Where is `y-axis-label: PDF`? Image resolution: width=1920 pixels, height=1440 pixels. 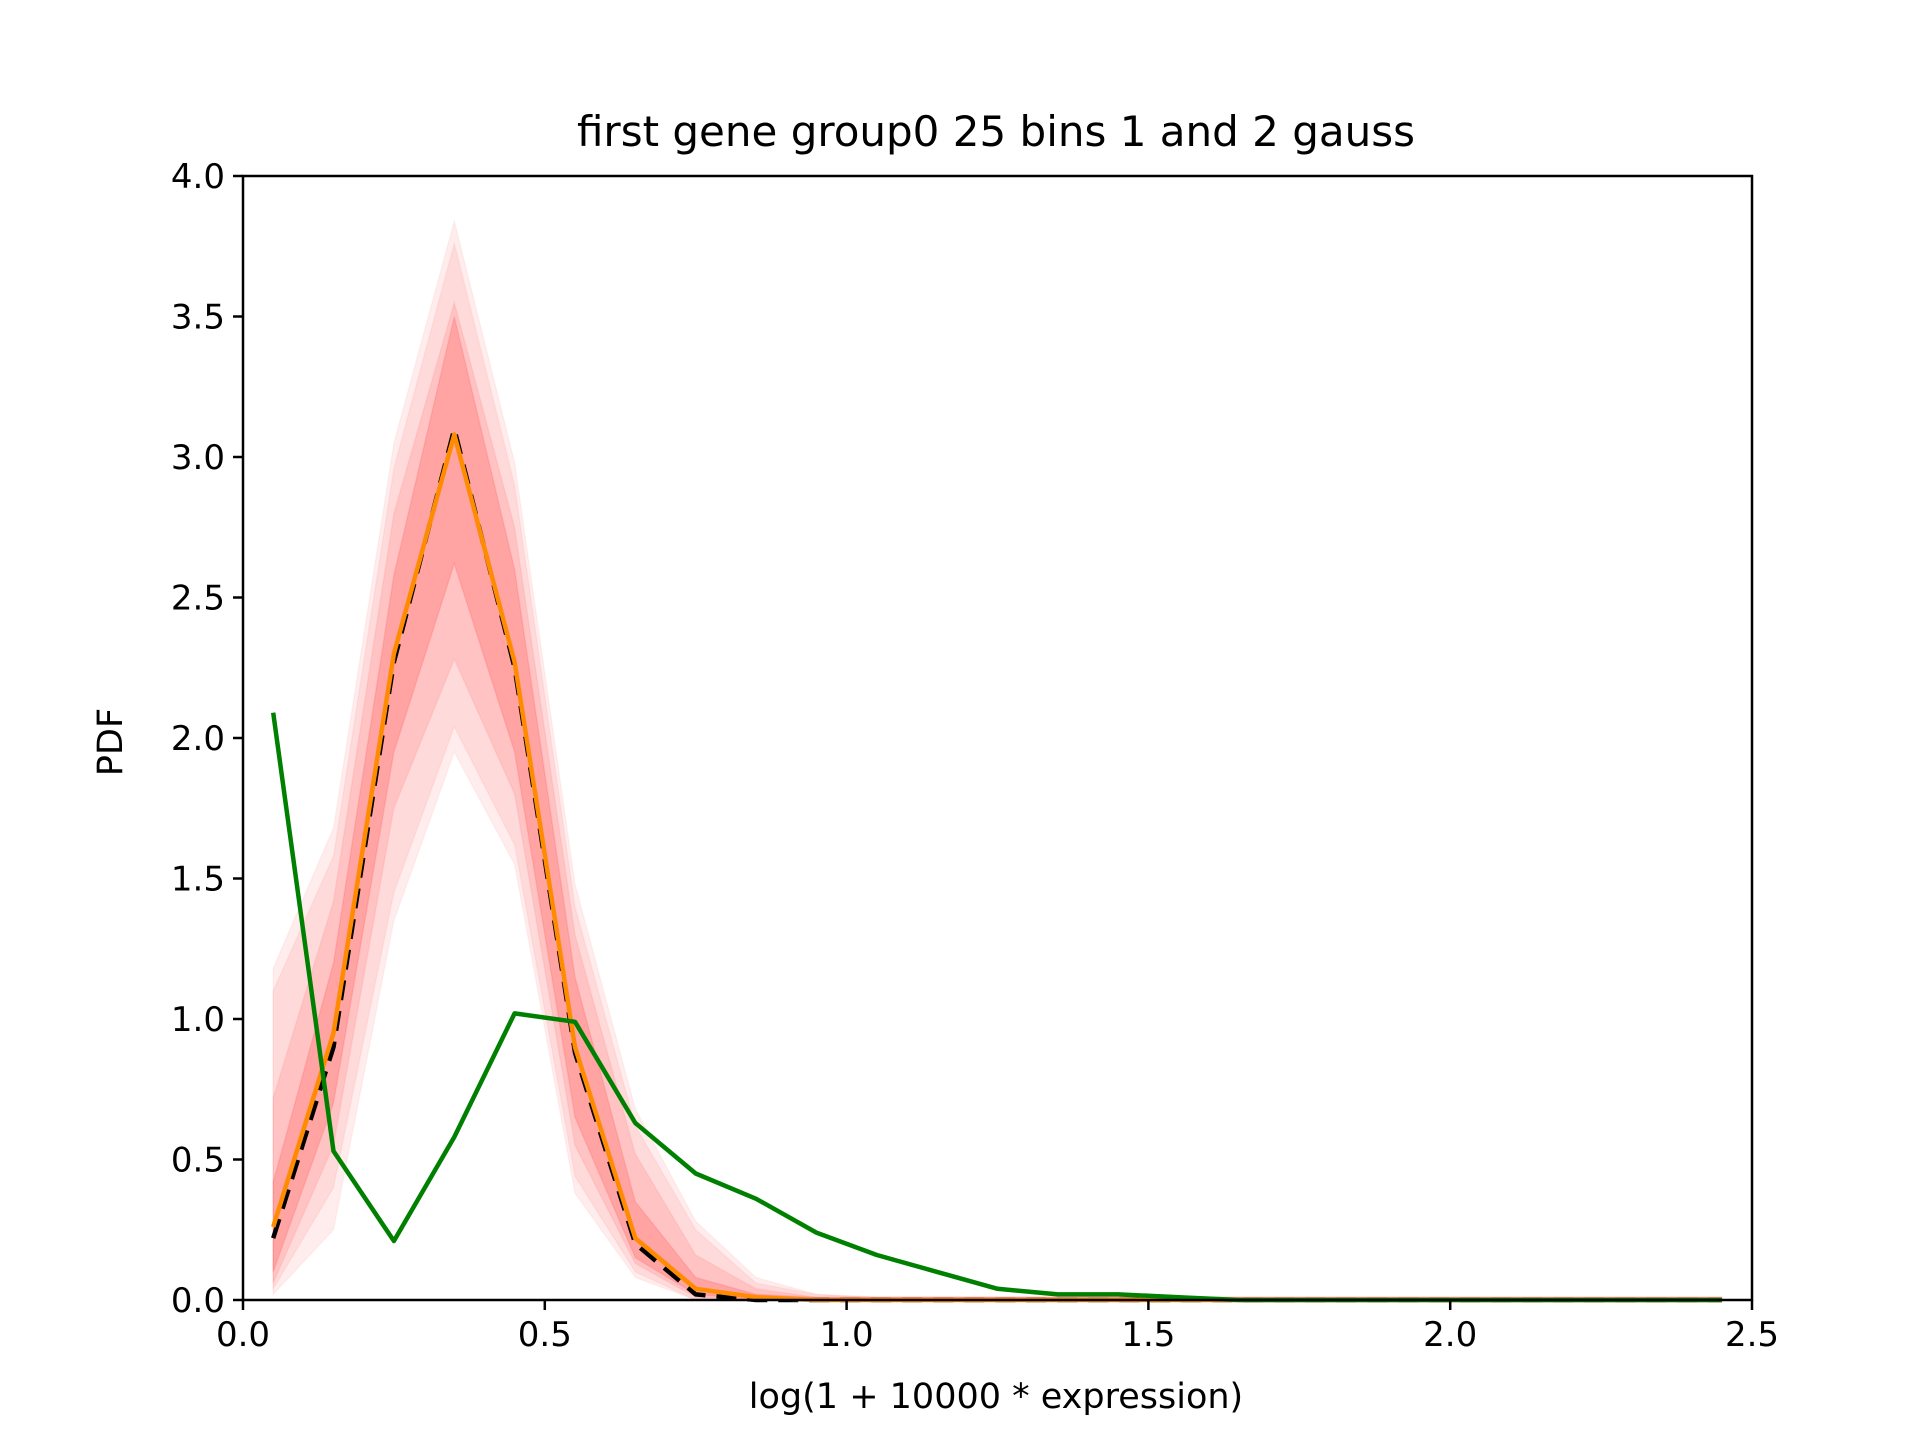 y-axis-label: PDF is located at coordinates (111, 742).